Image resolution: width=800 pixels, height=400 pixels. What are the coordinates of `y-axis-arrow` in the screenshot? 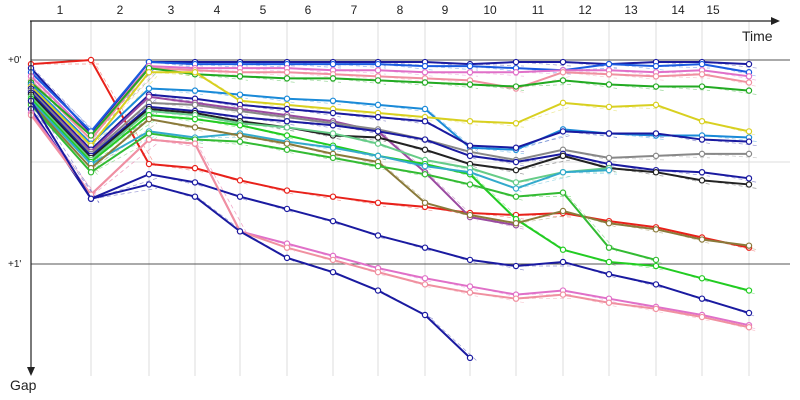 It's located at (31, 371).